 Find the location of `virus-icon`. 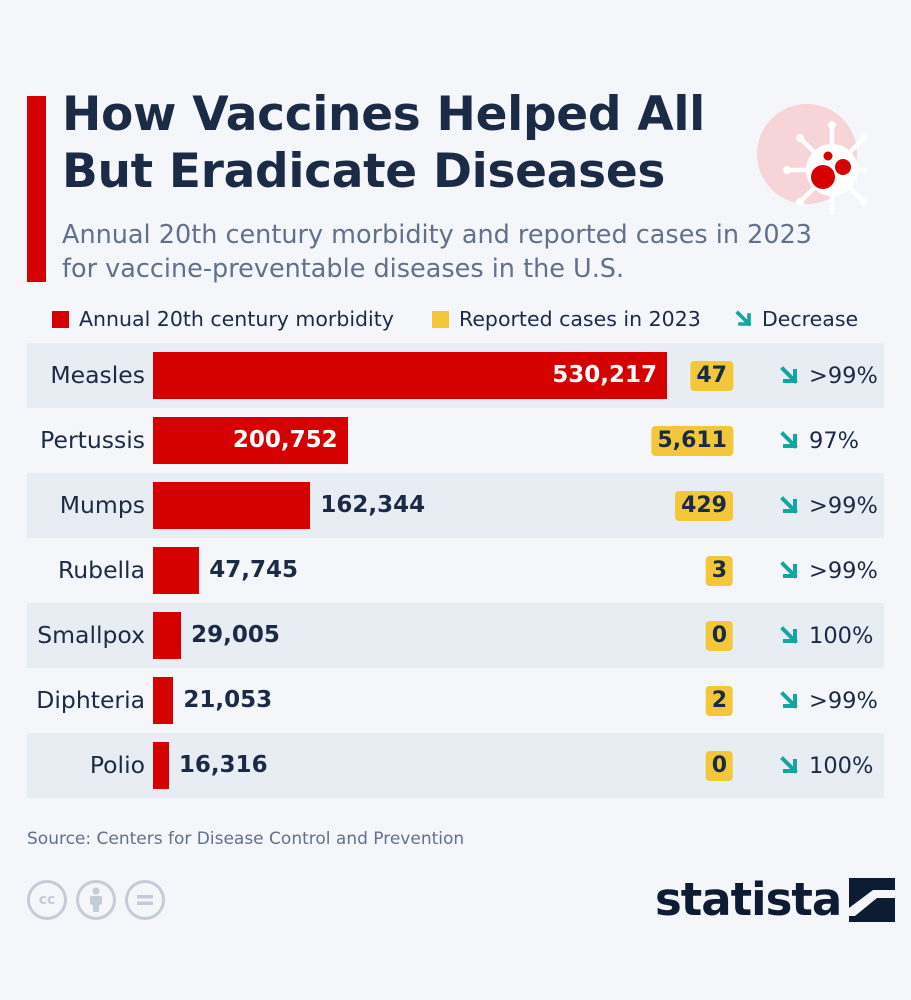

virus-icon is located at coordinates (819, 162).